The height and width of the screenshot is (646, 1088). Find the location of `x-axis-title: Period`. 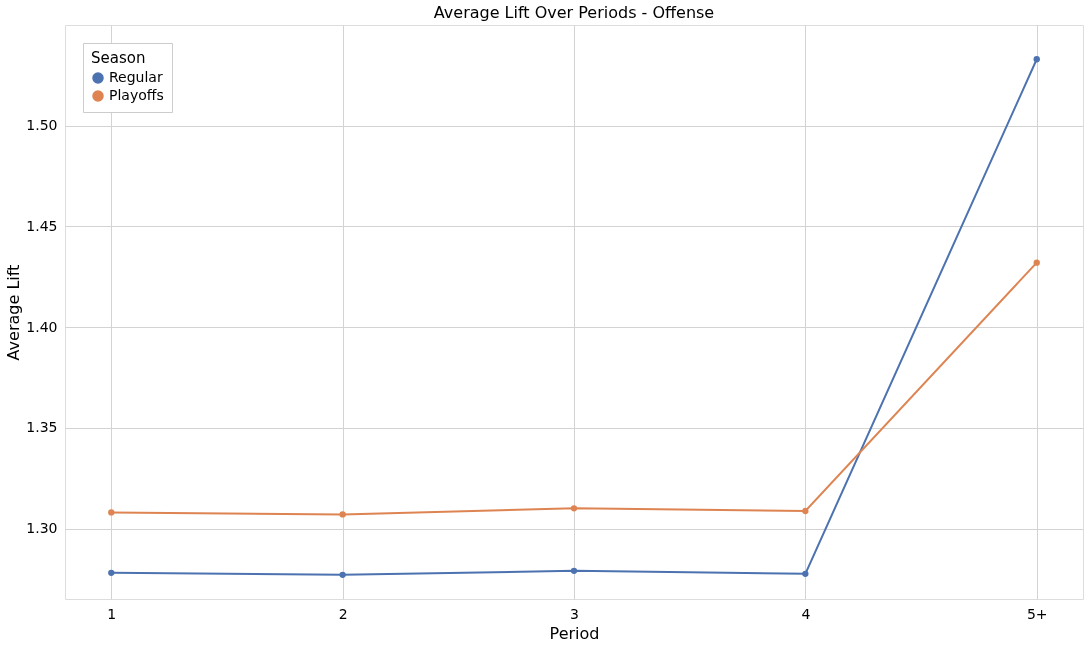

x-axis-title: Period is located at coordinates (574, 633).